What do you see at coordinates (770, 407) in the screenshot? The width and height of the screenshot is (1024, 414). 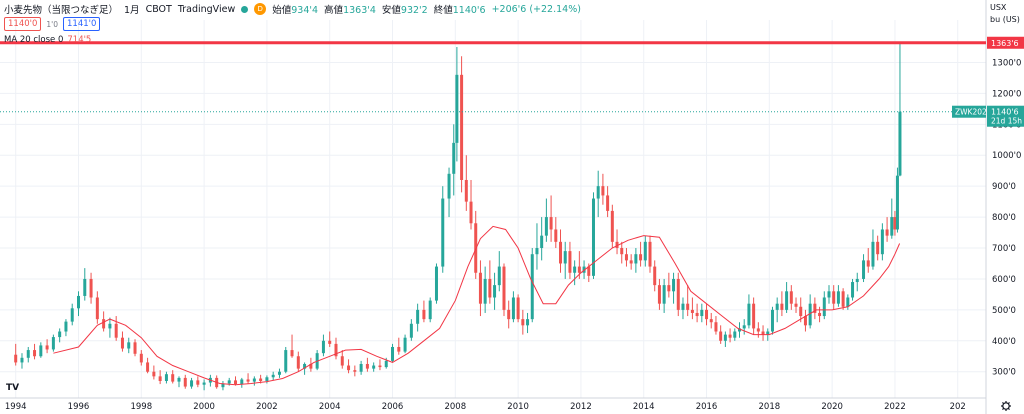 I see `time-tick-label: 2018` at bounding box center [770, 407].